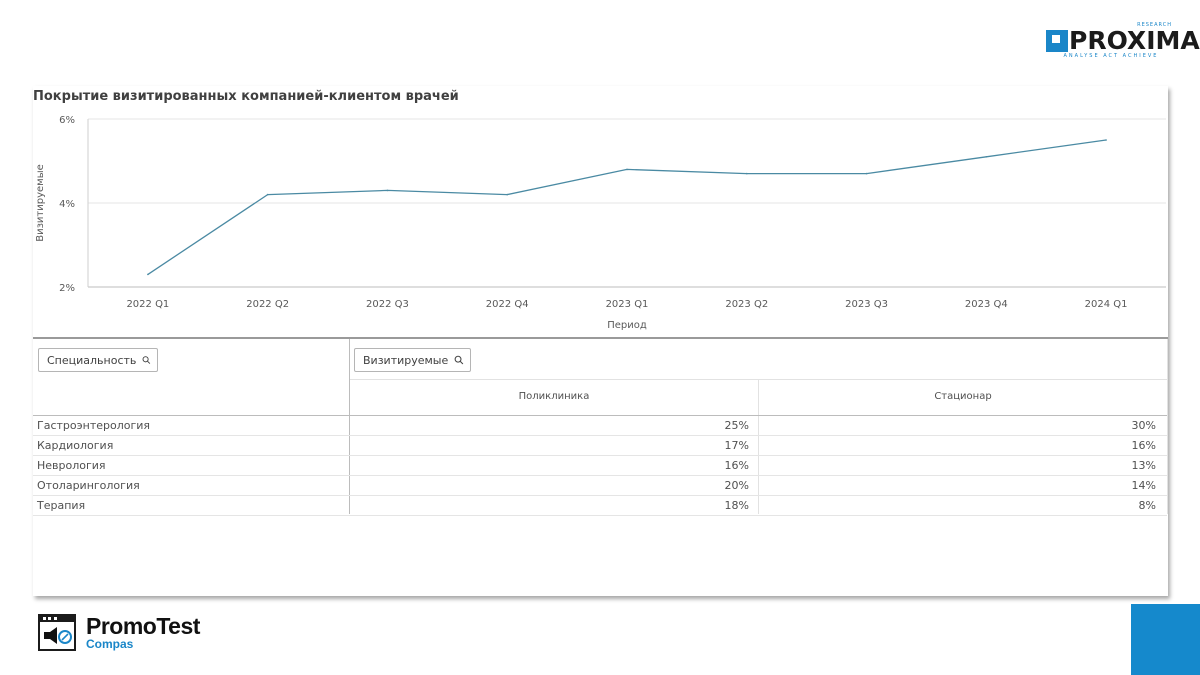 This screenshot has width=1200, height=675. What do you see at coordinates (600, 486) in the screenshot?
I see `table-row: Отоларингология 20% 14%` at bounding box center [600, 486].